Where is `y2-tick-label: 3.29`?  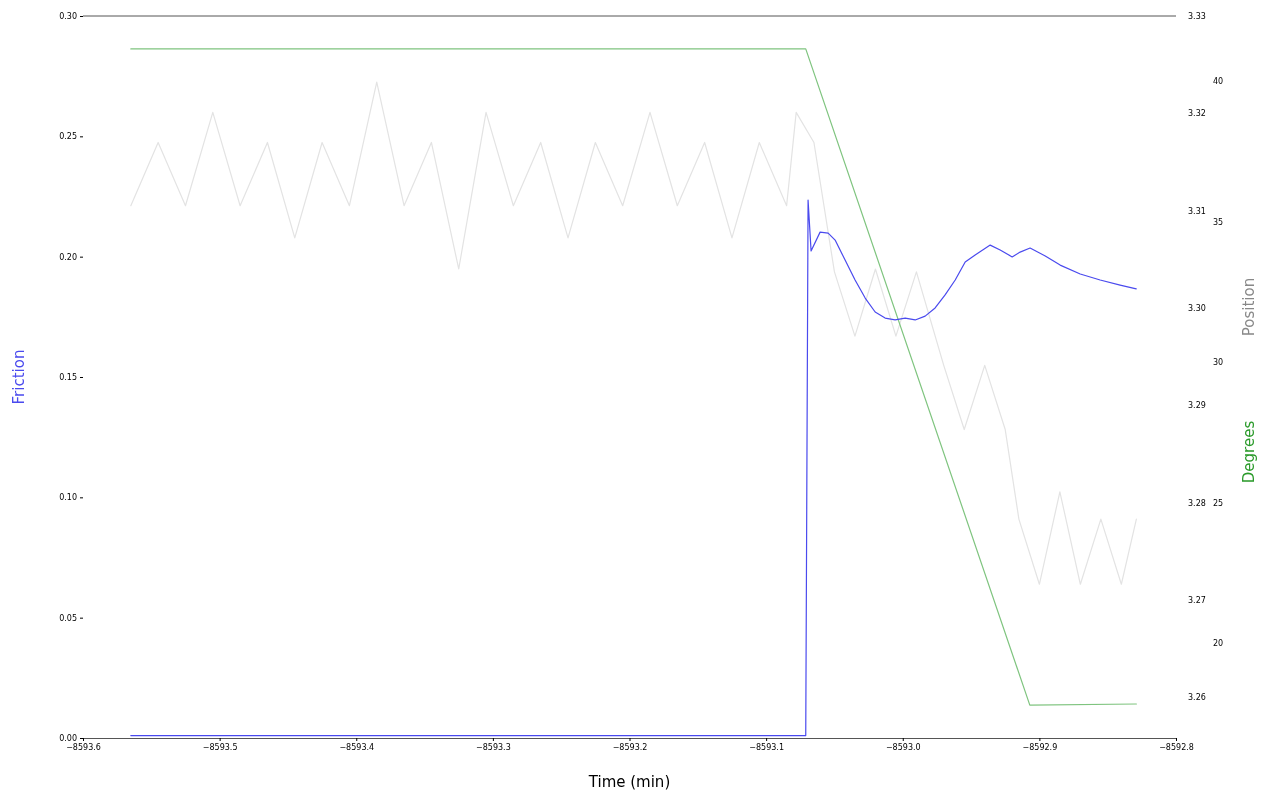 y2-tick-label: 3.29 is located at coordinates (1197, 406).